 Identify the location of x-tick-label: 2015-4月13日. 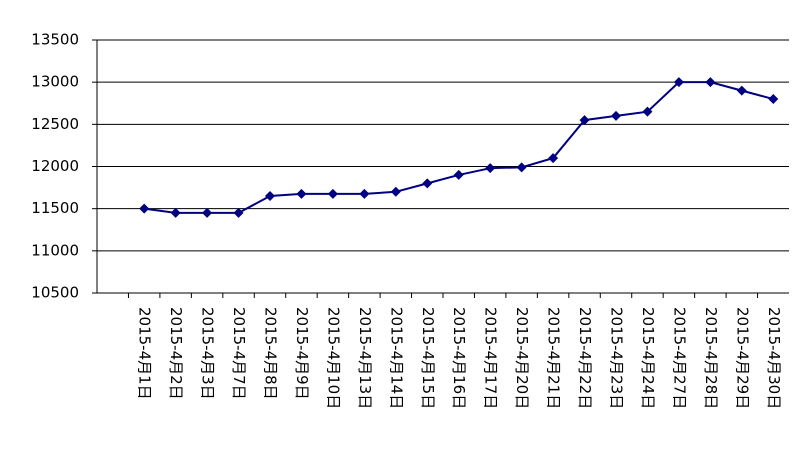
(365, 358).